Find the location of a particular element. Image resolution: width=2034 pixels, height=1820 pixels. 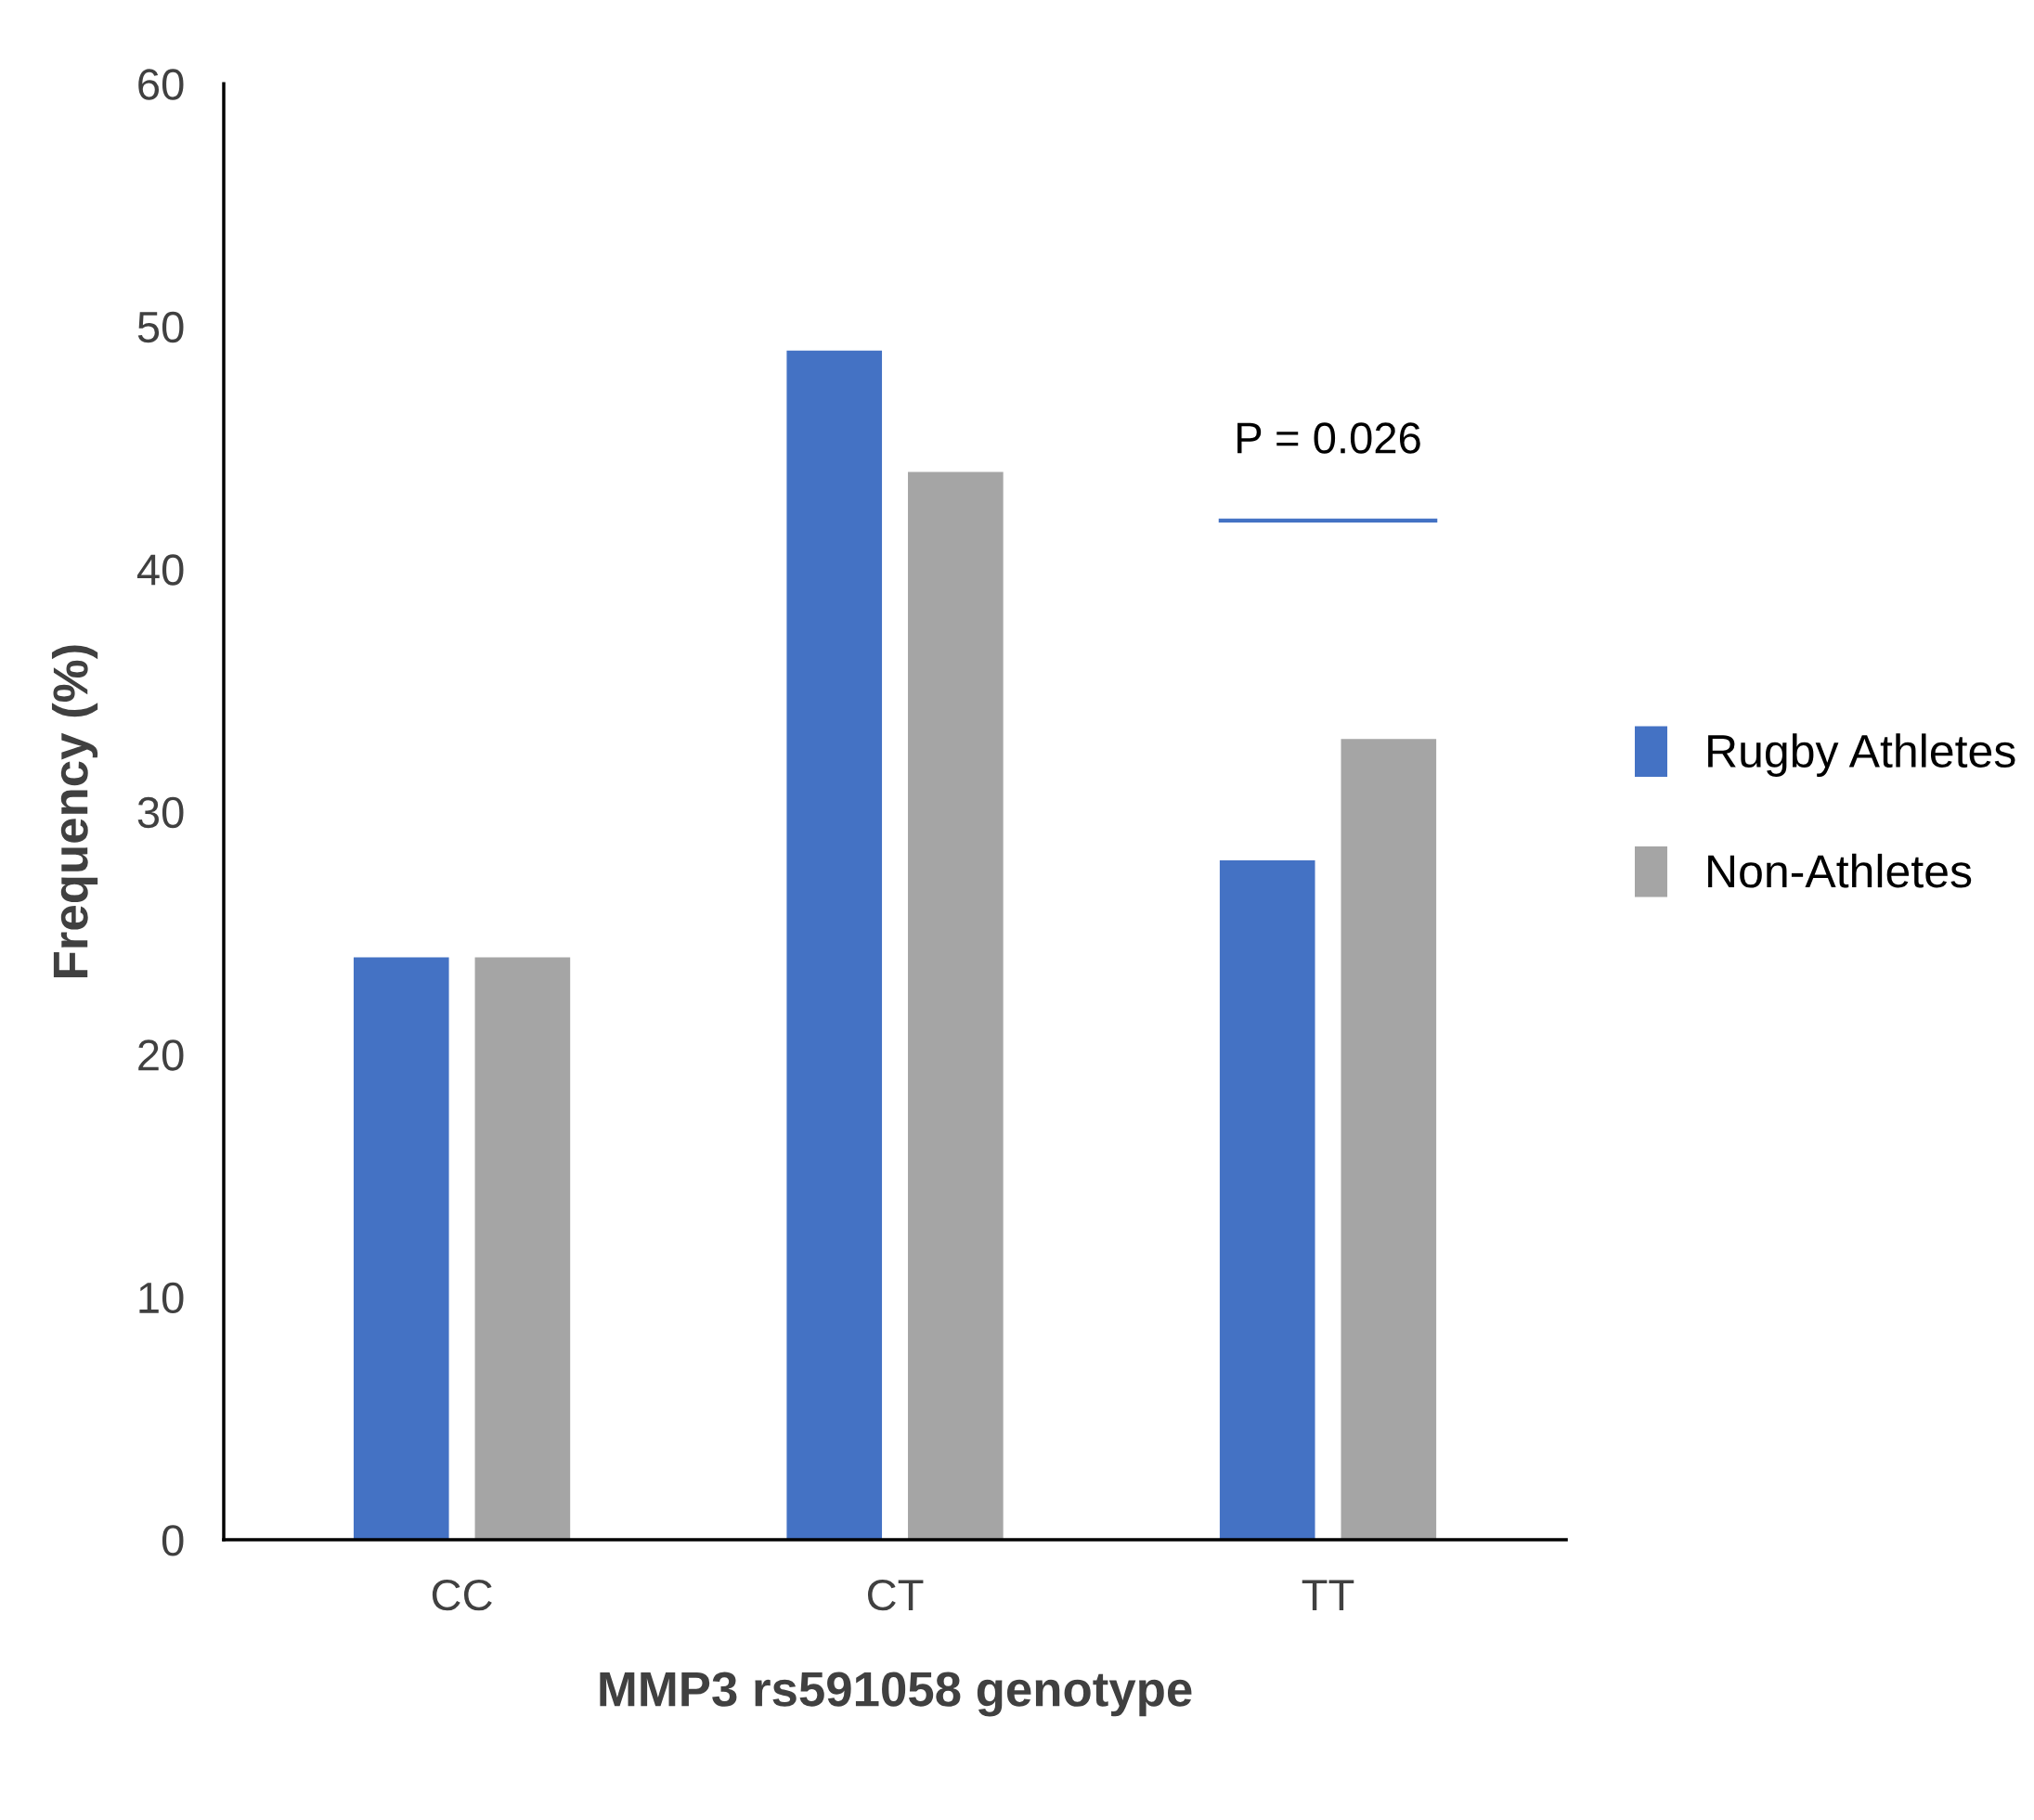

y-tick-label: 10 is located at coordinates (161, 1298).